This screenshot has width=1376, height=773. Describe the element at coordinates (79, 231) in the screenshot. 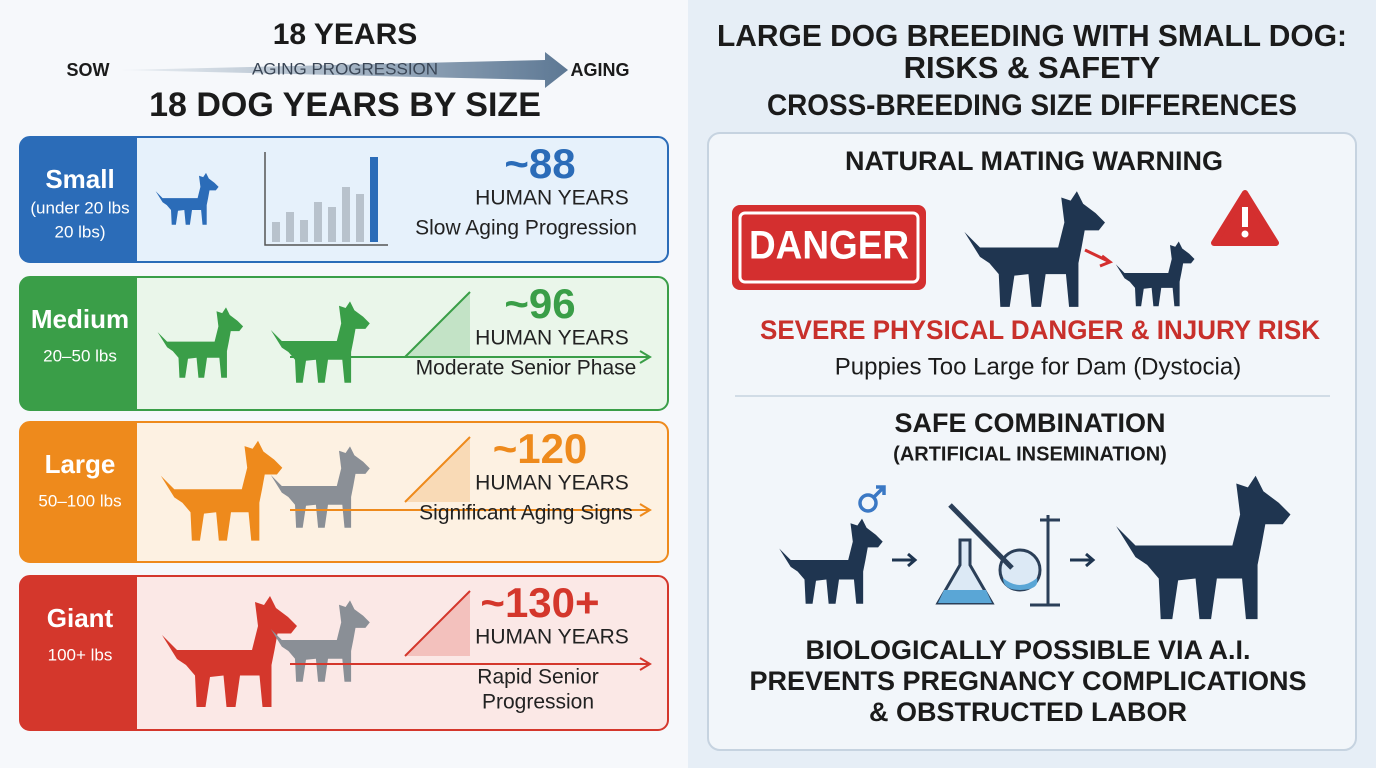

I see `weight-label: 20 lbs)` at that location.